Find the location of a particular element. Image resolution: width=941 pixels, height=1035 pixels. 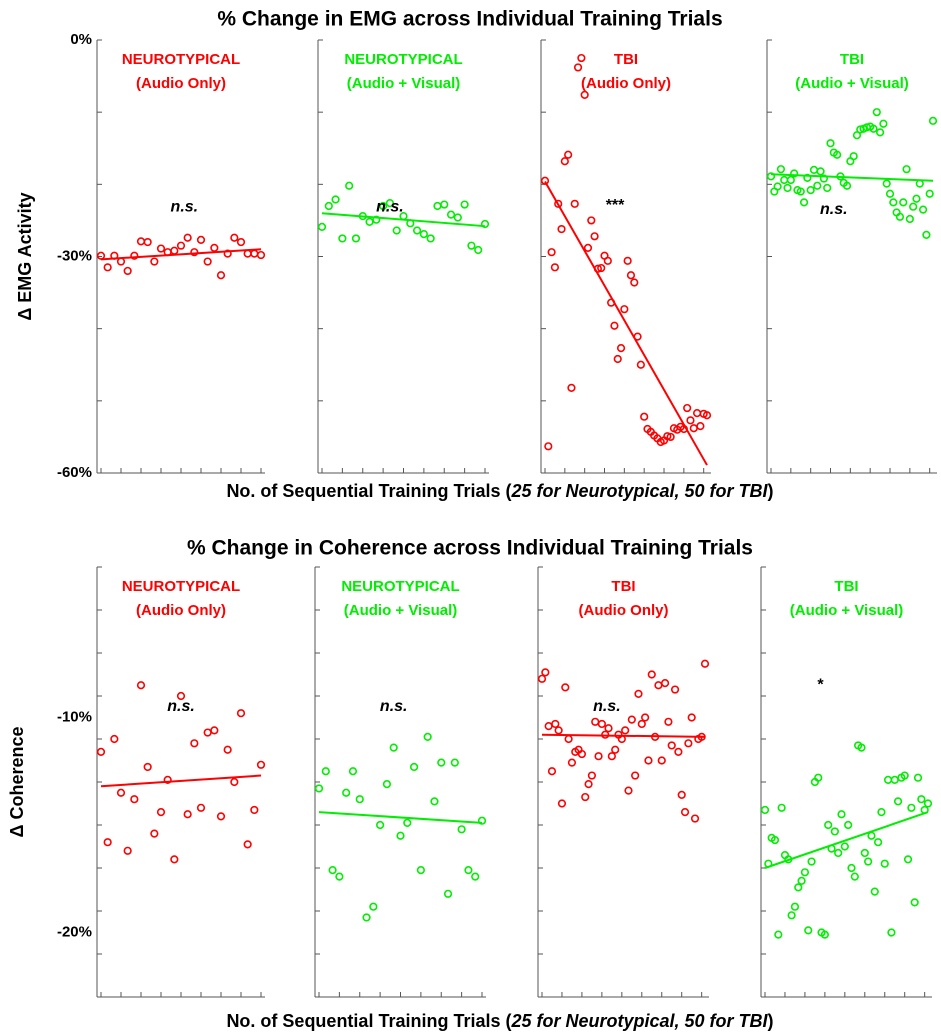

panel-label-condition: (Audio Only) is located at coordinates (181, 610).